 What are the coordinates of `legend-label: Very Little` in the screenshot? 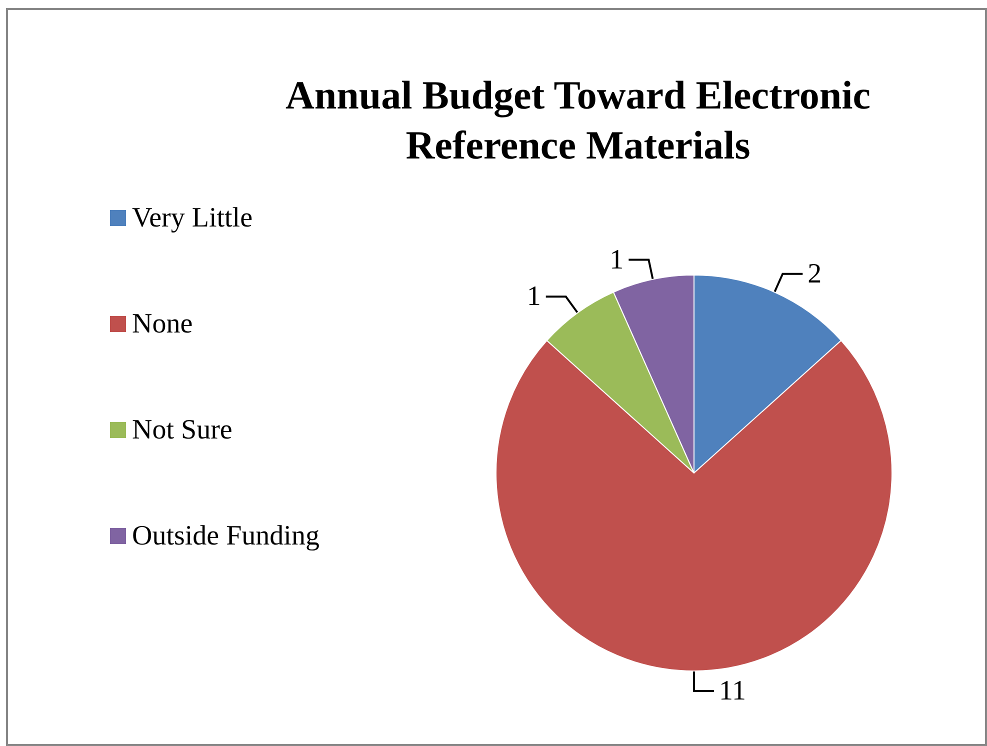 It's located at (192, 218).